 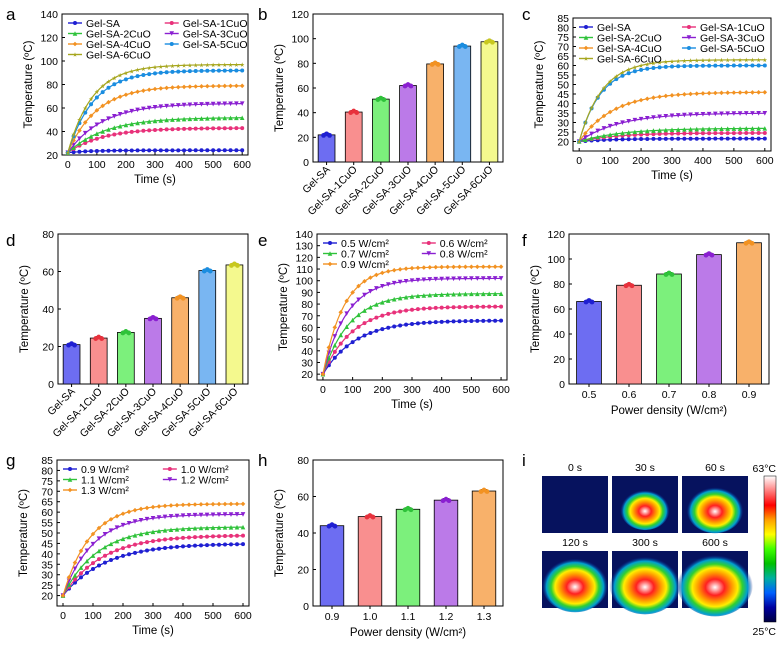 I want to click on panel-letter: a, so click(x=11, y=14).